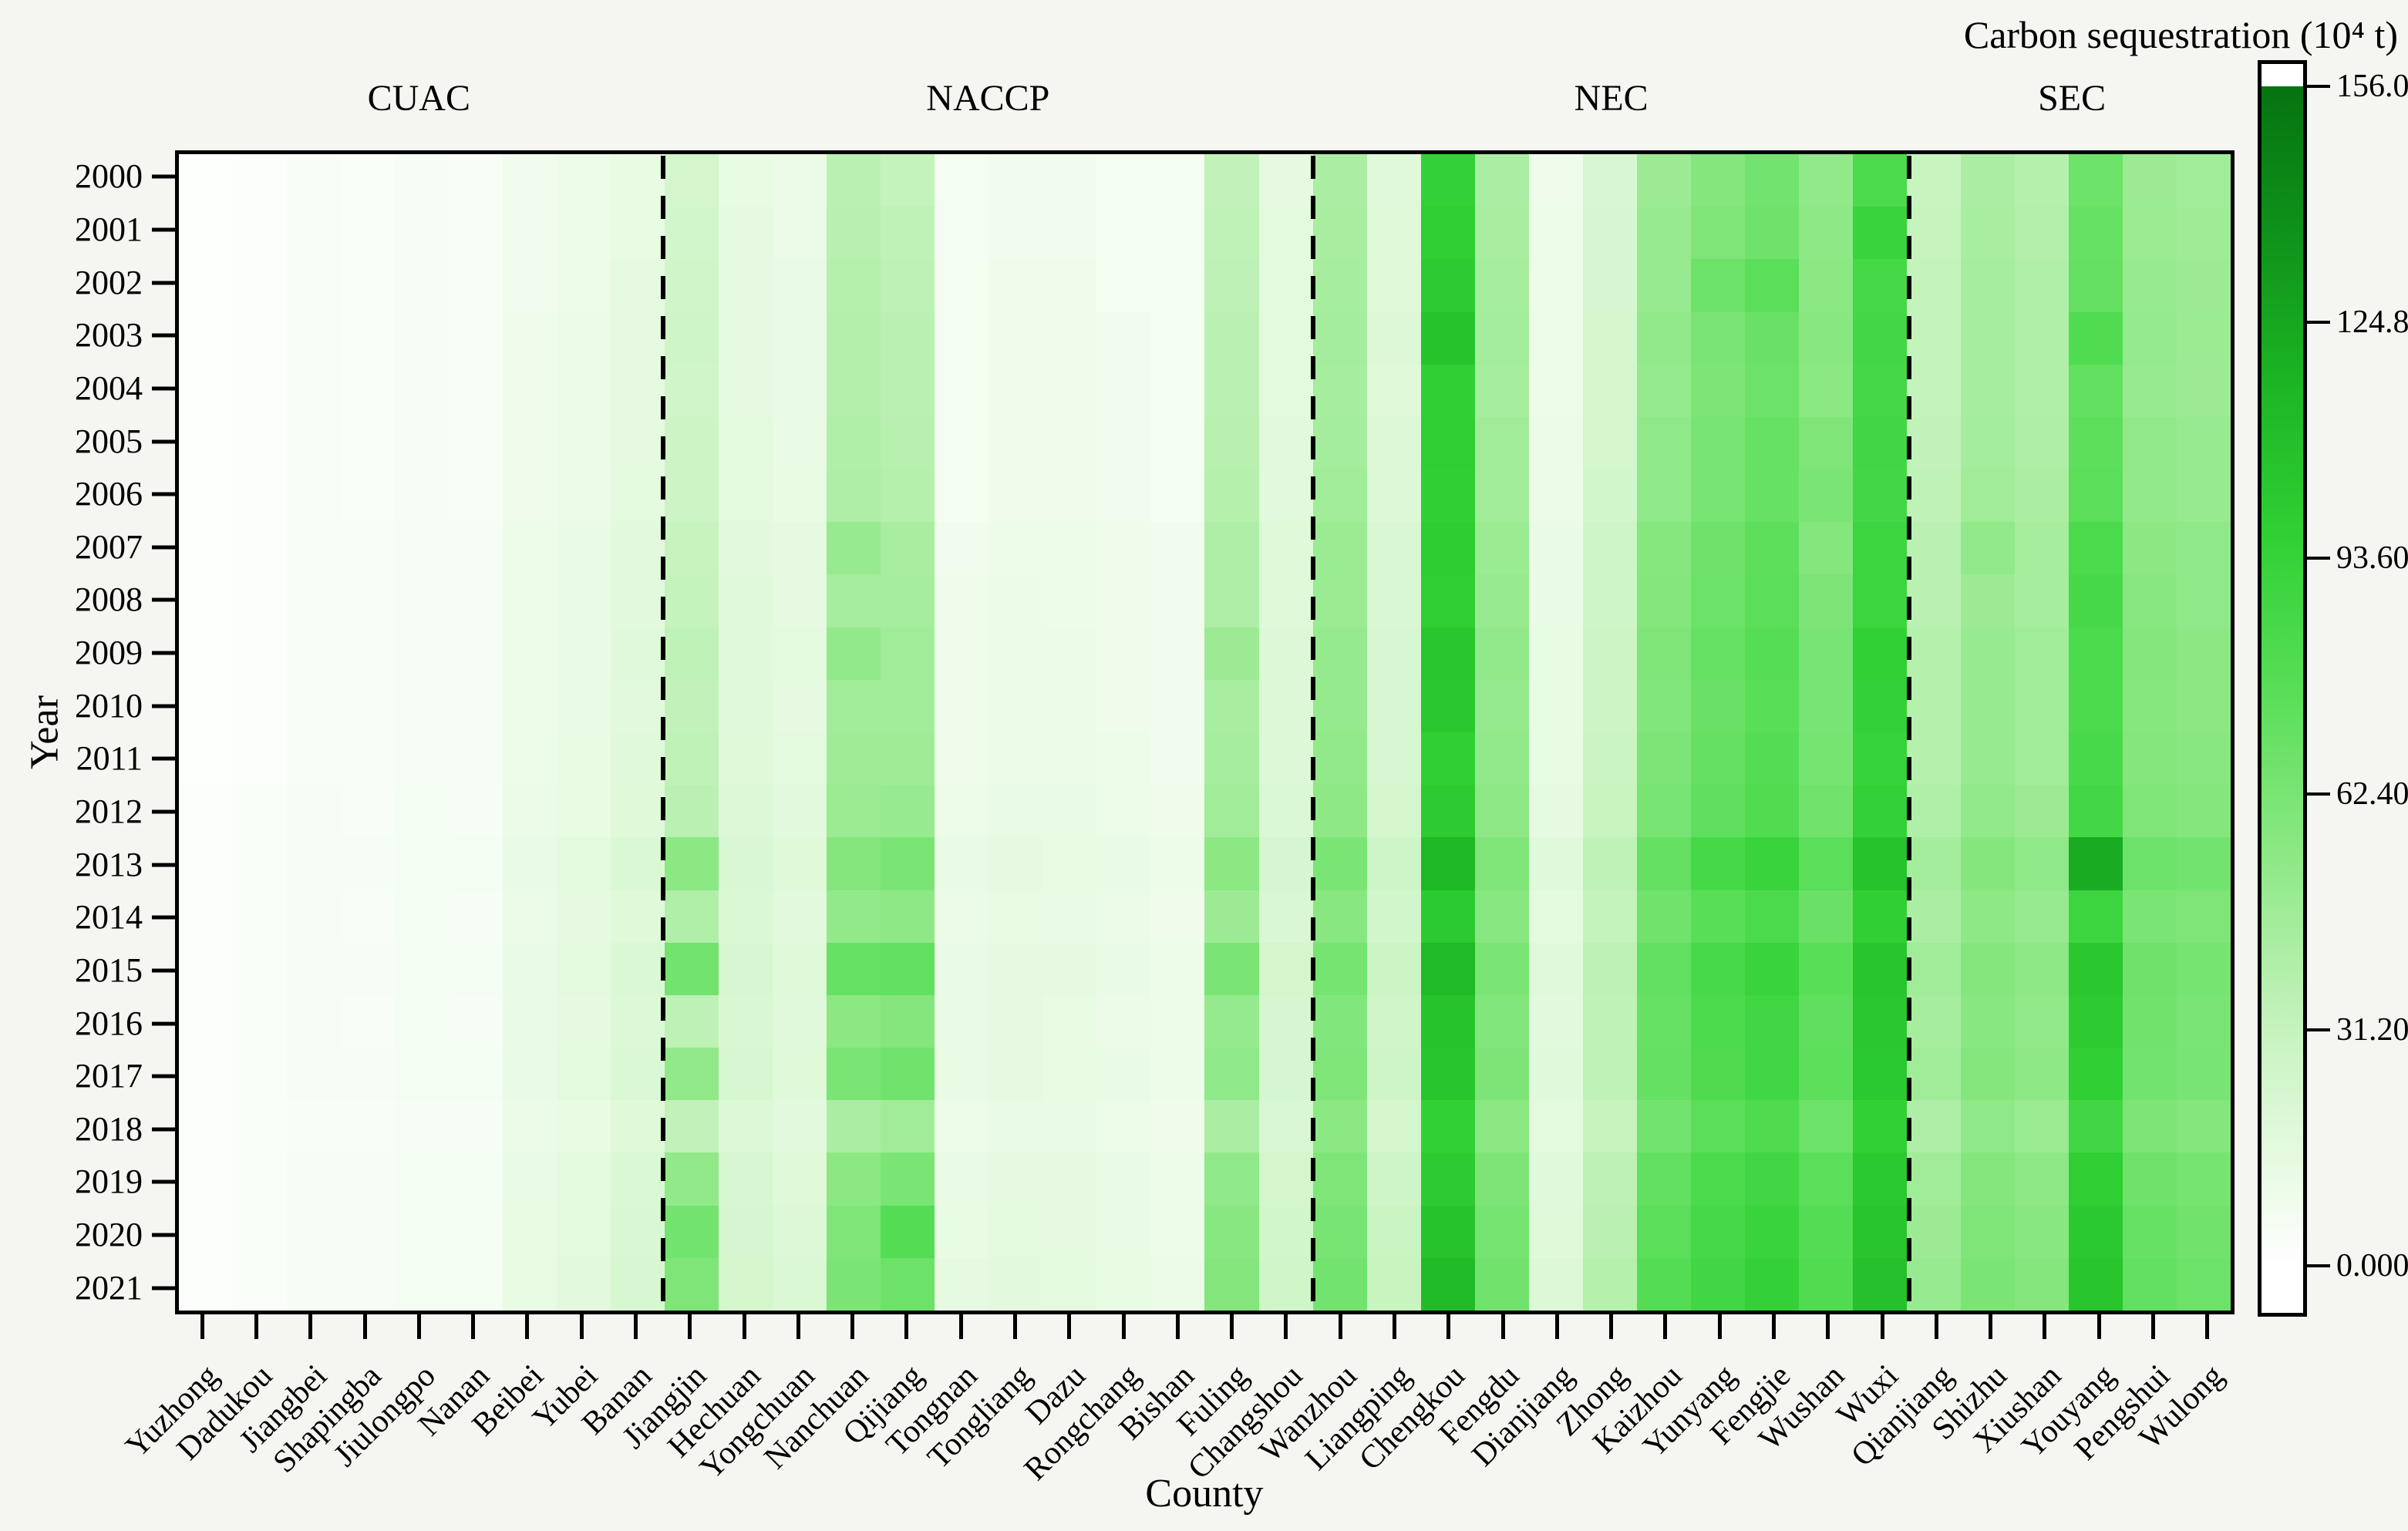 This screenshot has width=2408, height=1531. What do you see at coordinates (109, 811) in the screenshot?
I see `y-tick-label: 2012` at bounding box center [109, 811].